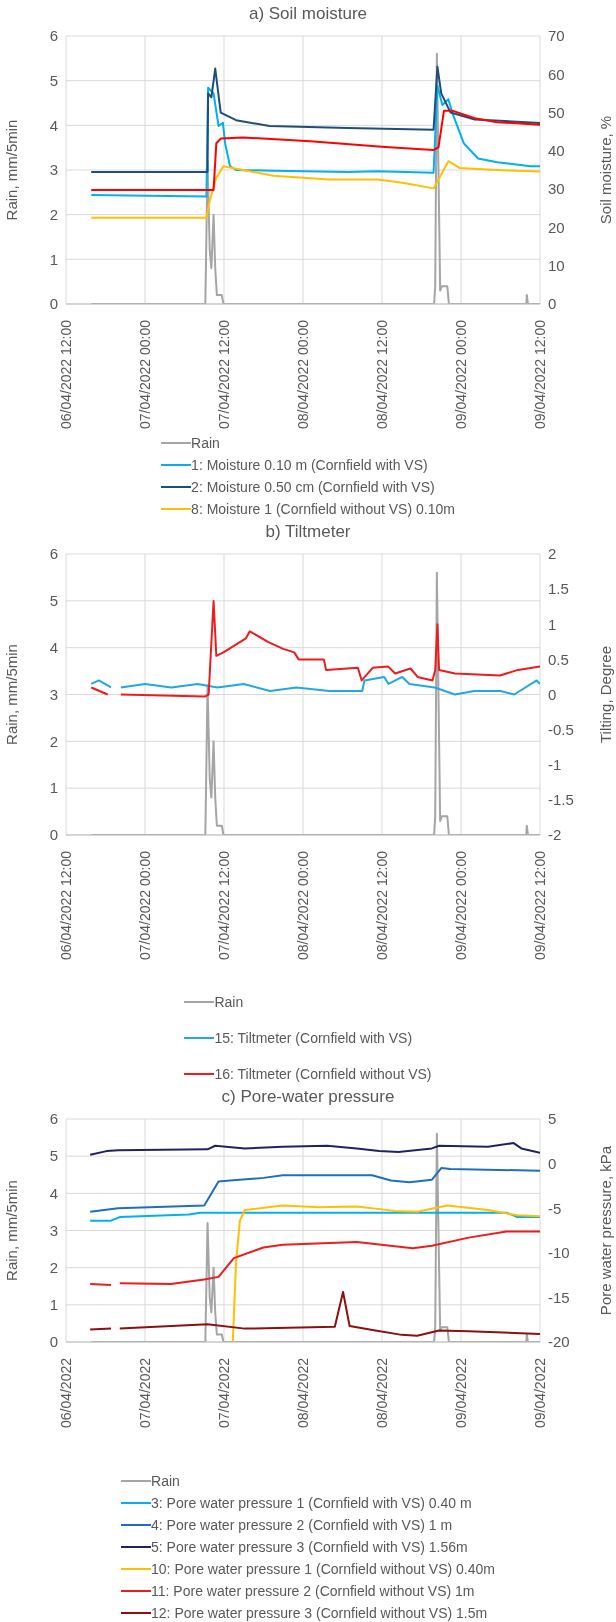 The width and height of the screenshot is (616, 1622). I want to click on y2-tick-label: -5, so click(555, 1208).